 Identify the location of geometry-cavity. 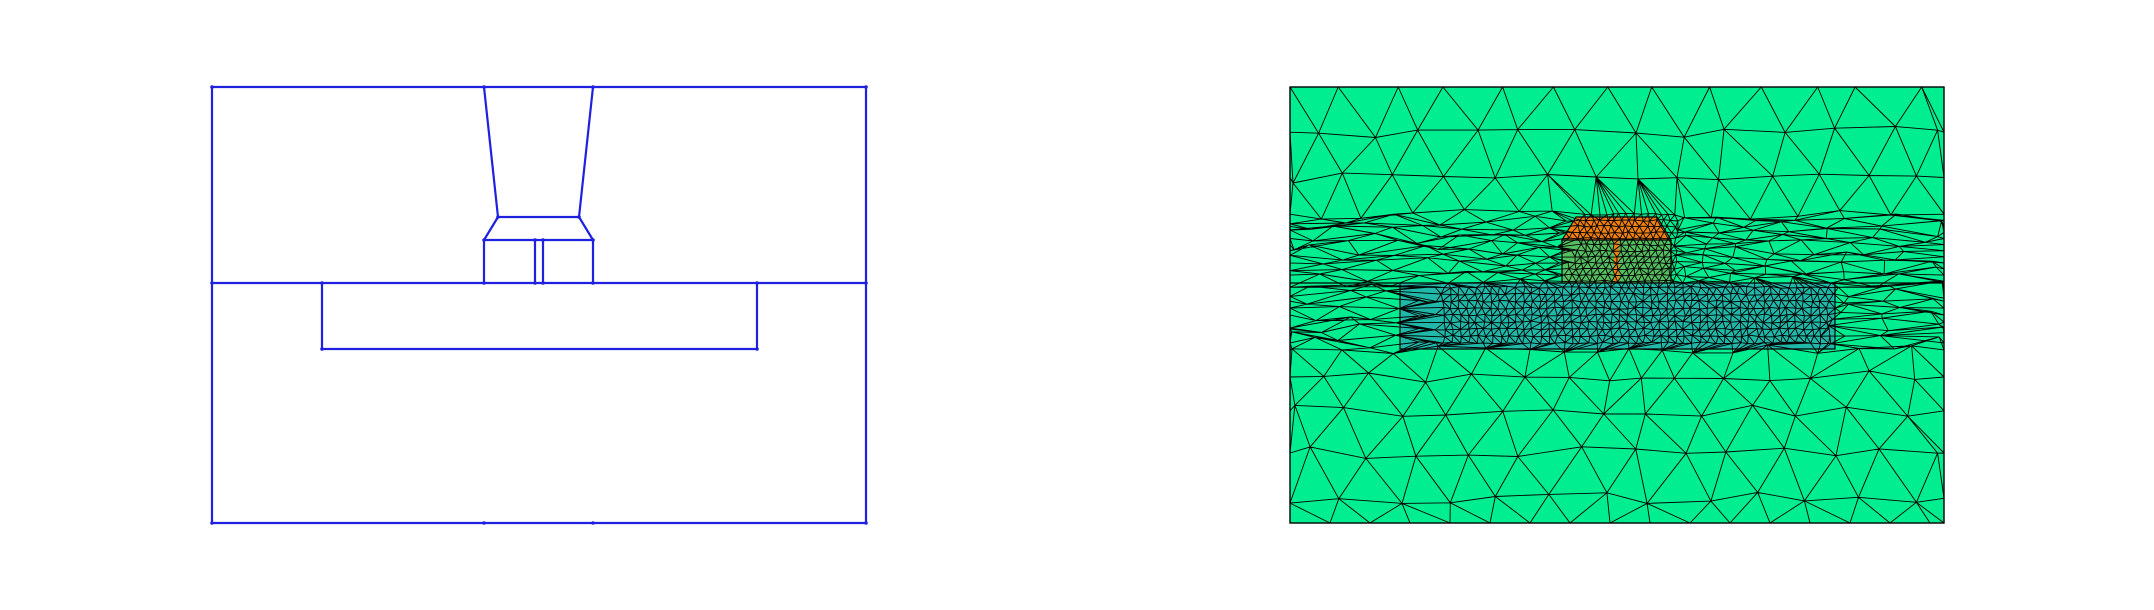
(539, 316).